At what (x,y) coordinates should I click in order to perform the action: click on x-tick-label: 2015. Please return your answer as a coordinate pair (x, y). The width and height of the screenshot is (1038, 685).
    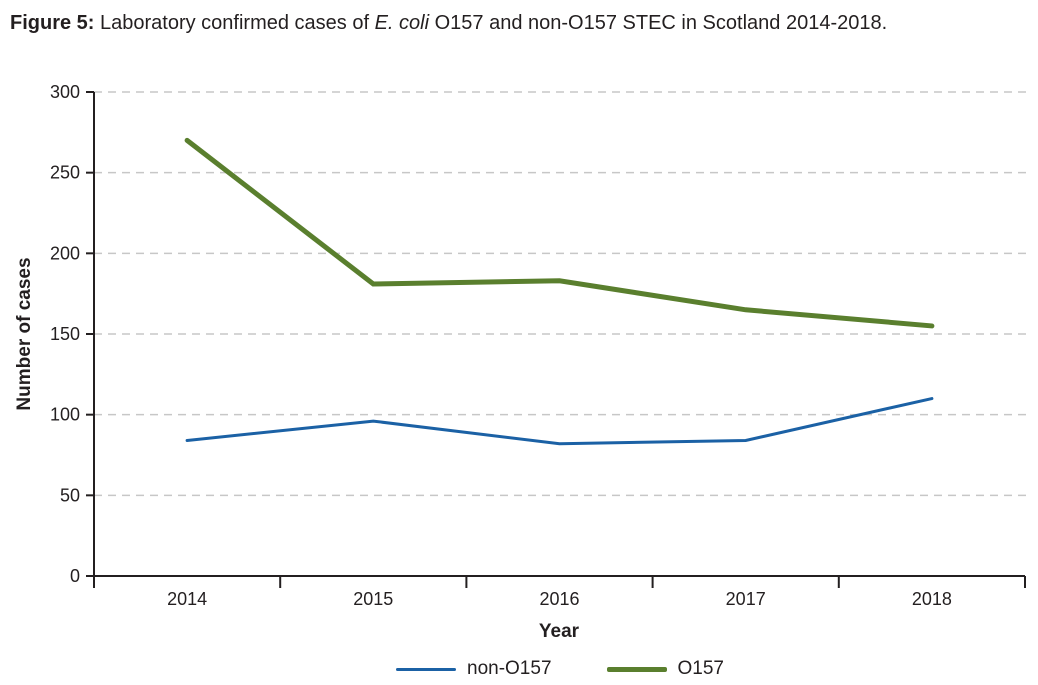
    Looking at the image, I should click on (373, 599).